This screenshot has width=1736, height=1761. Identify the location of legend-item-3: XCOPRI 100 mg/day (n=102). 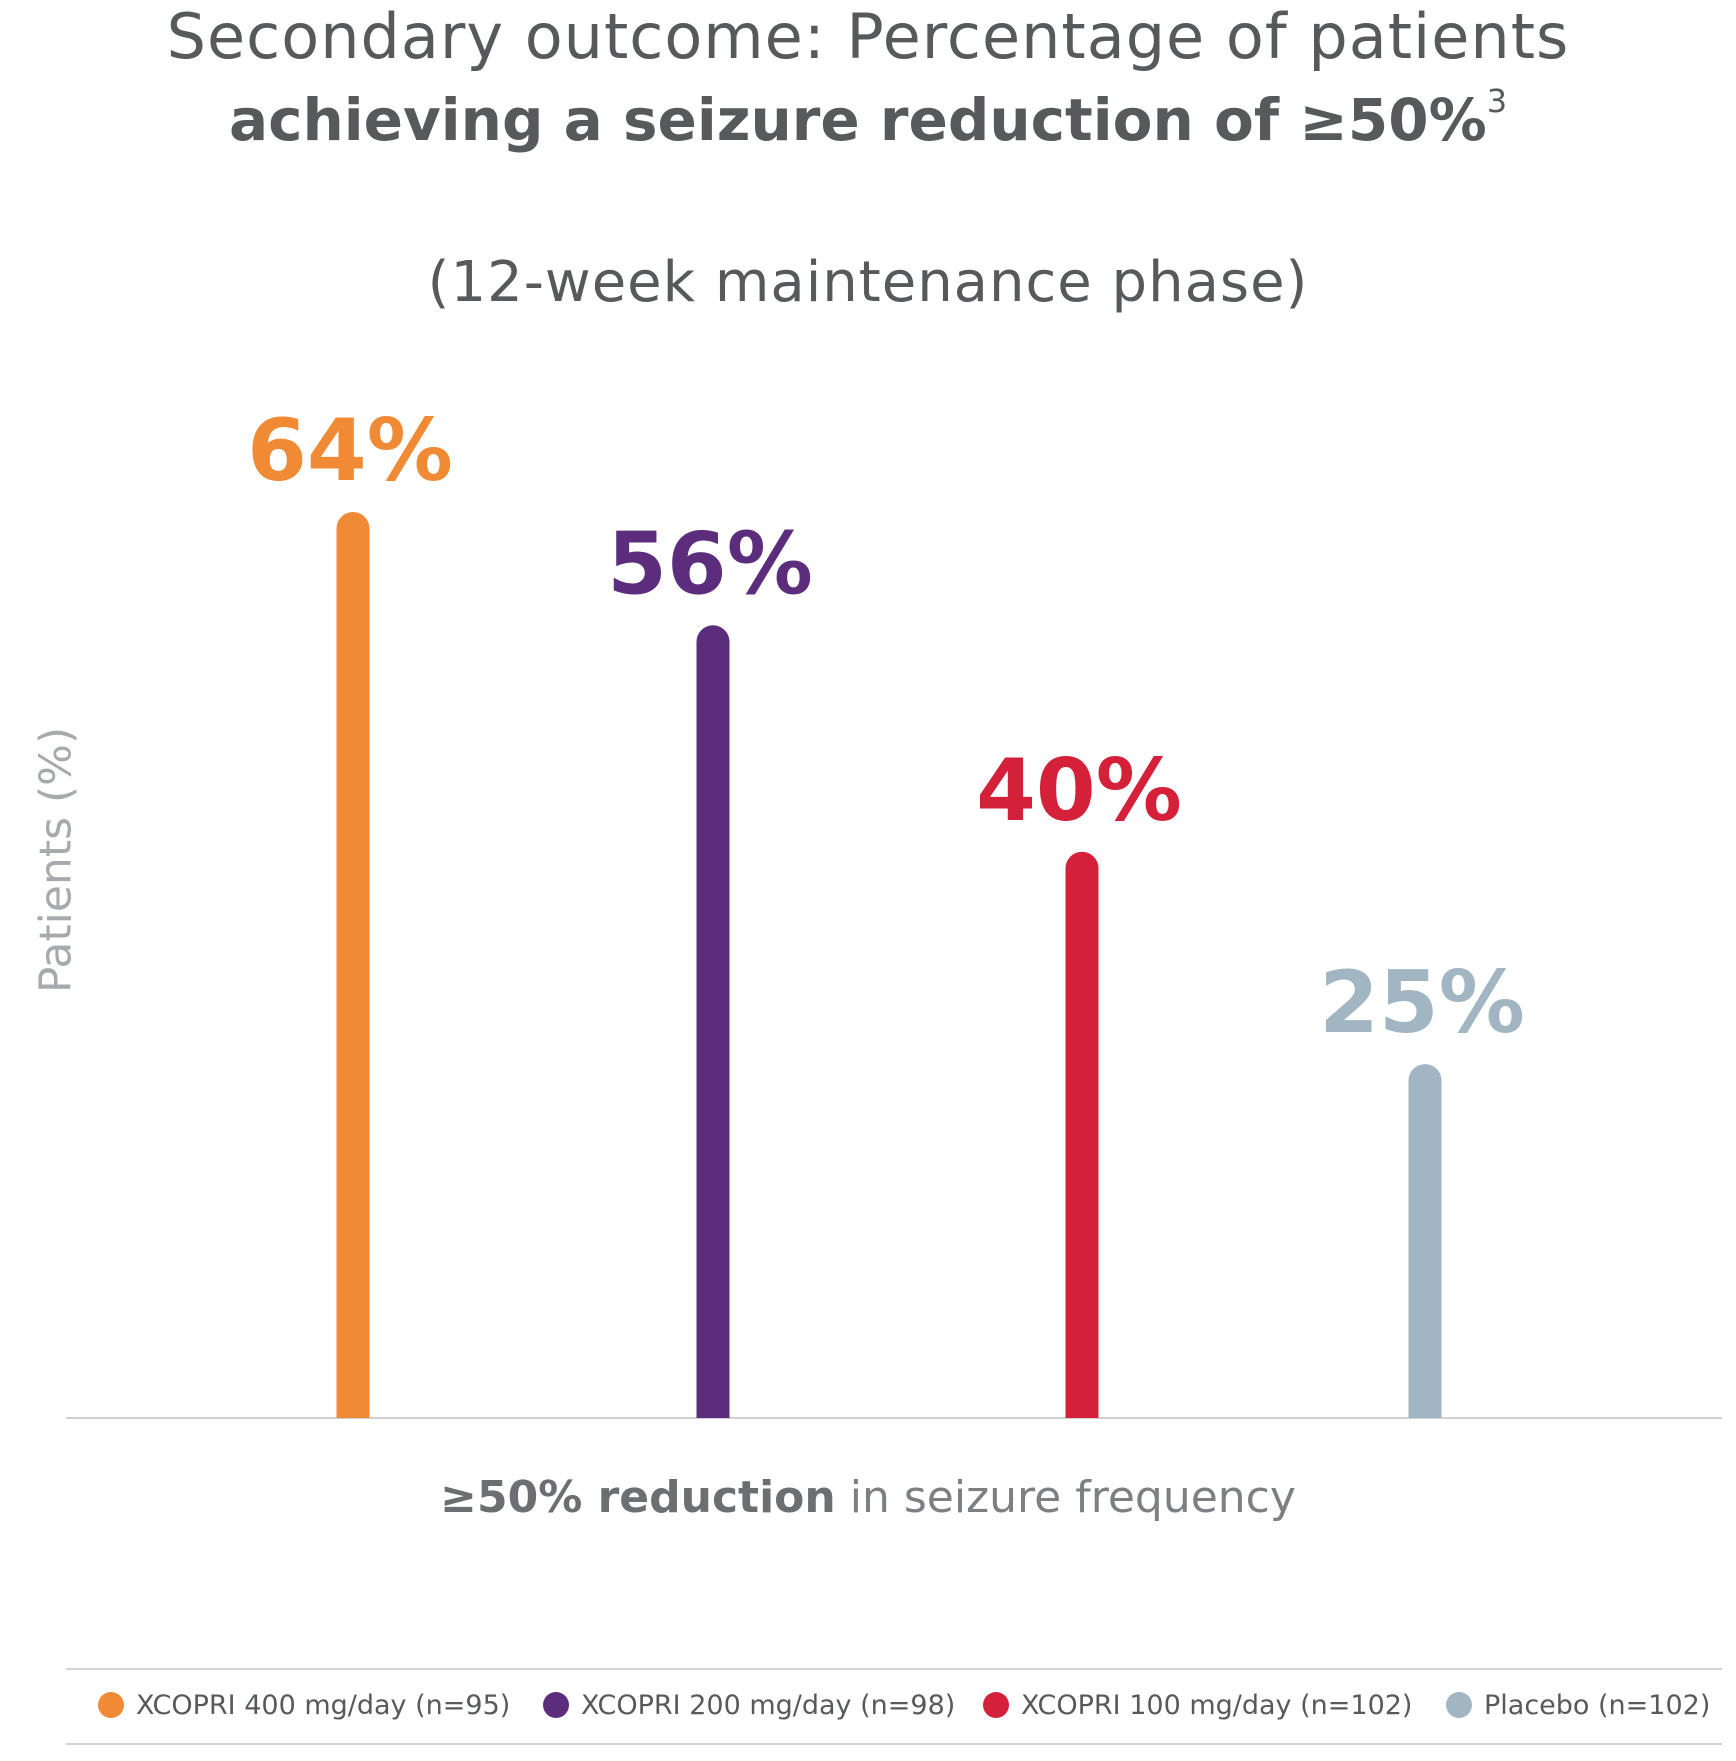
(1197, 1705).